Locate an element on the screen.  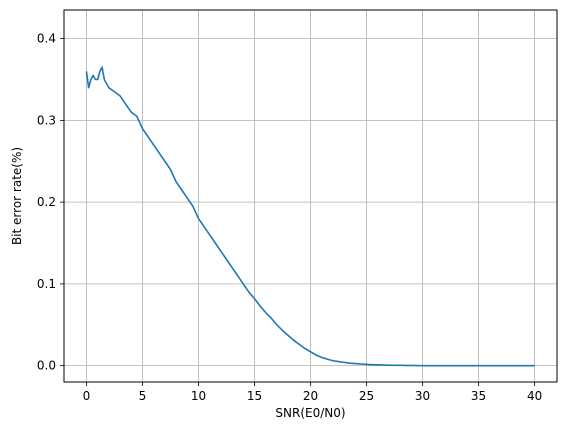
x-tick-label: 35 is located at coordinates (478, 396).